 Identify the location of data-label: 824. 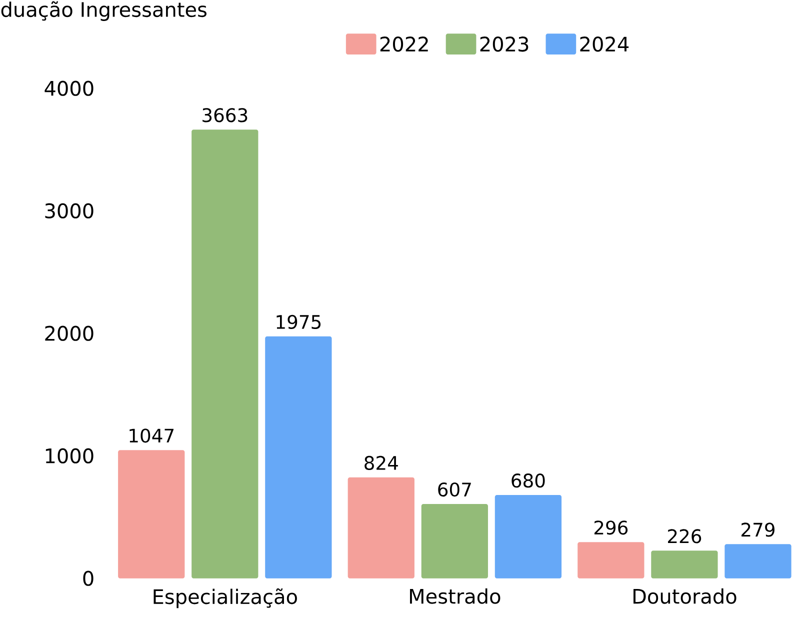
(381, 463).